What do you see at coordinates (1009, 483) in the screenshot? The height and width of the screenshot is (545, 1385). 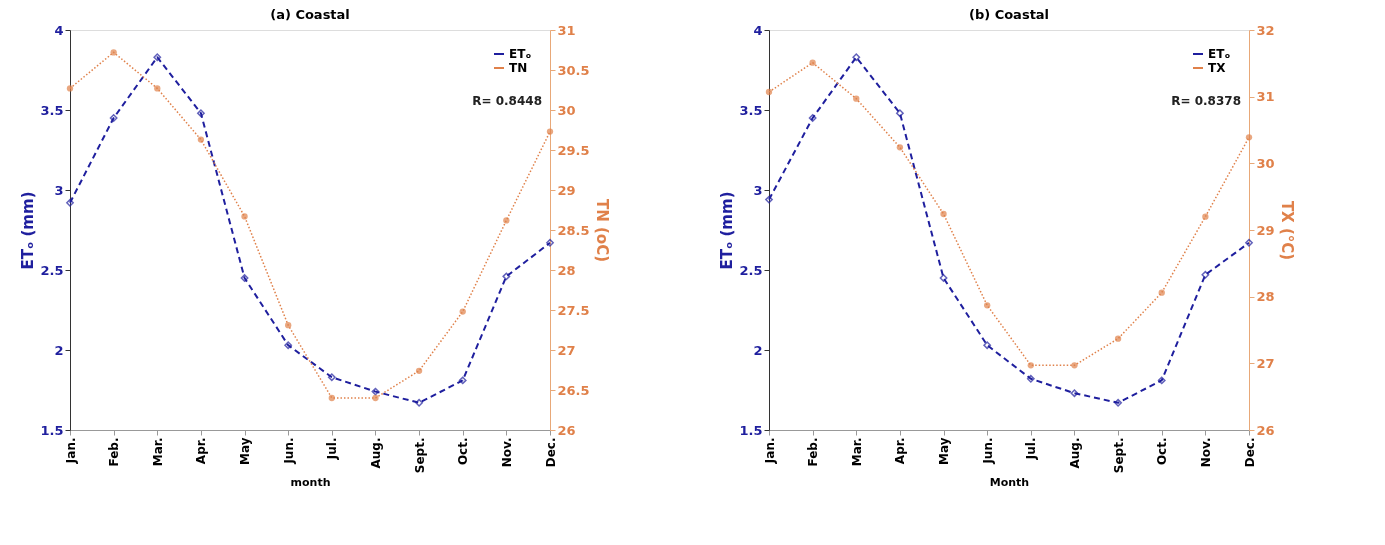 I see `x-axis-title: Month` at bounding box center [1009, 483].